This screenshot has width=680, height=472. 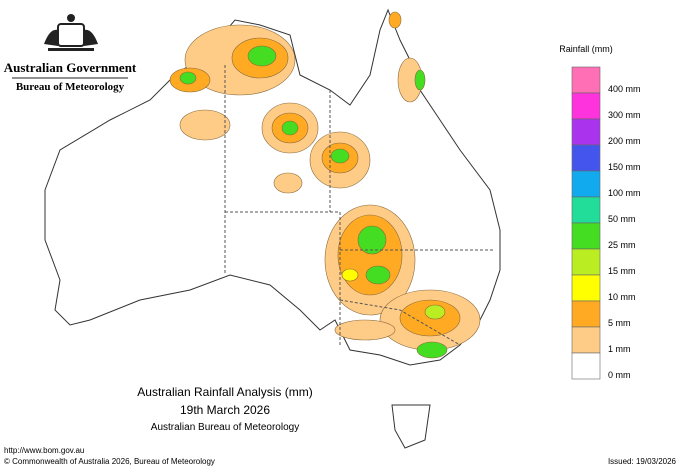 What do you see at coordinates (70, 67) in the screenshot?
I see `government-name: Australian Government` at bounding box center [70, 67].